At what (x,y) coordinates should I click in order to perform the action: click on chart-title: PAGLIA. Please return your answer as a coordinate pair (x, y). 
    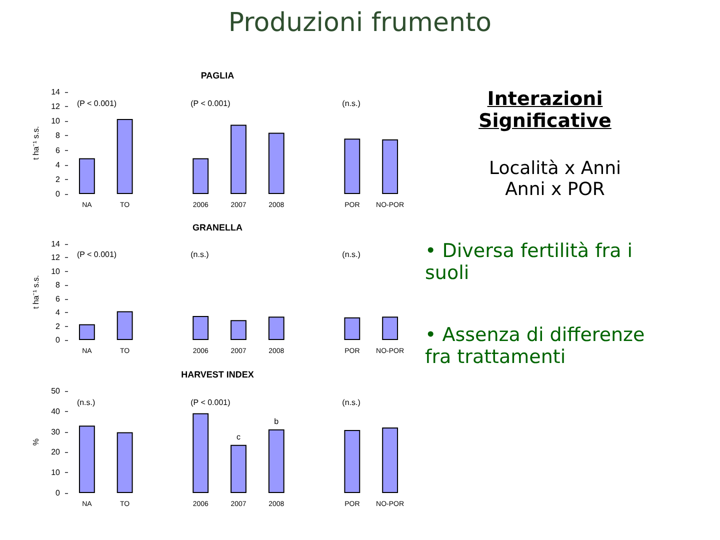
    Looking at the image, I should click on (217, 75).